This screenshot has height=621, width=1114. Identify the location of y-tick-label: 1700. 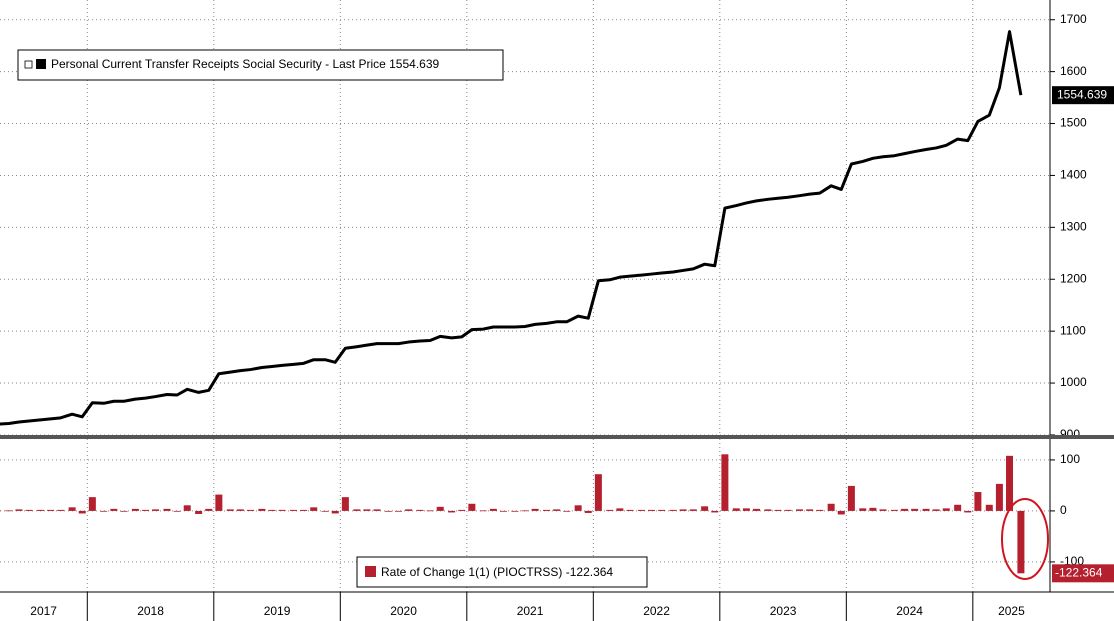
(1073, 19).